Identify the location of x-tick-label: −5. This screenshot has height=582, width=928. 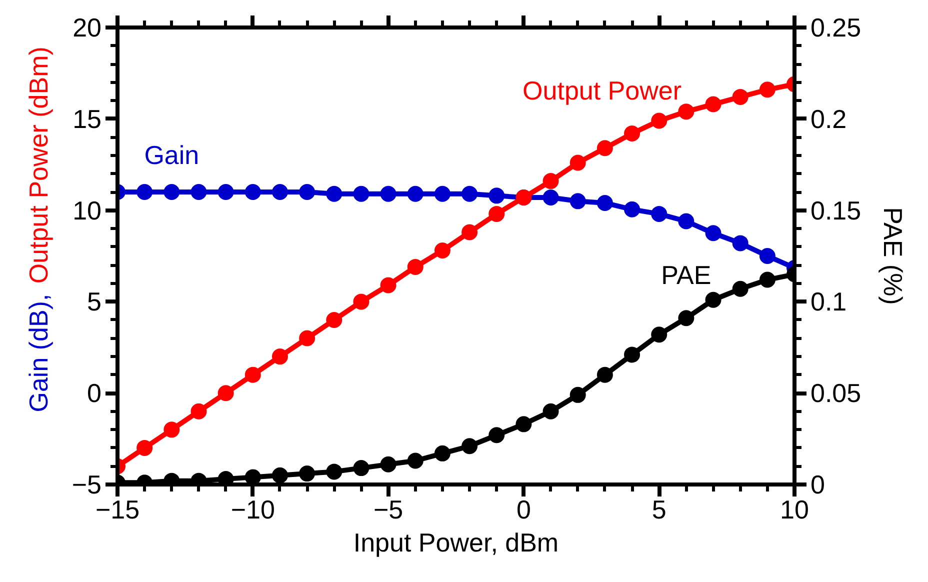
(388, 509).